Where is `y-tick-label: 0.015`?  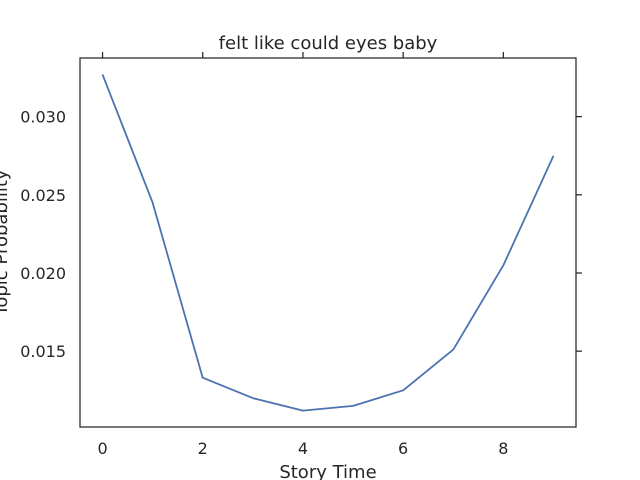
y-tick-label: 0.015 is located at coordinates (43, 351).